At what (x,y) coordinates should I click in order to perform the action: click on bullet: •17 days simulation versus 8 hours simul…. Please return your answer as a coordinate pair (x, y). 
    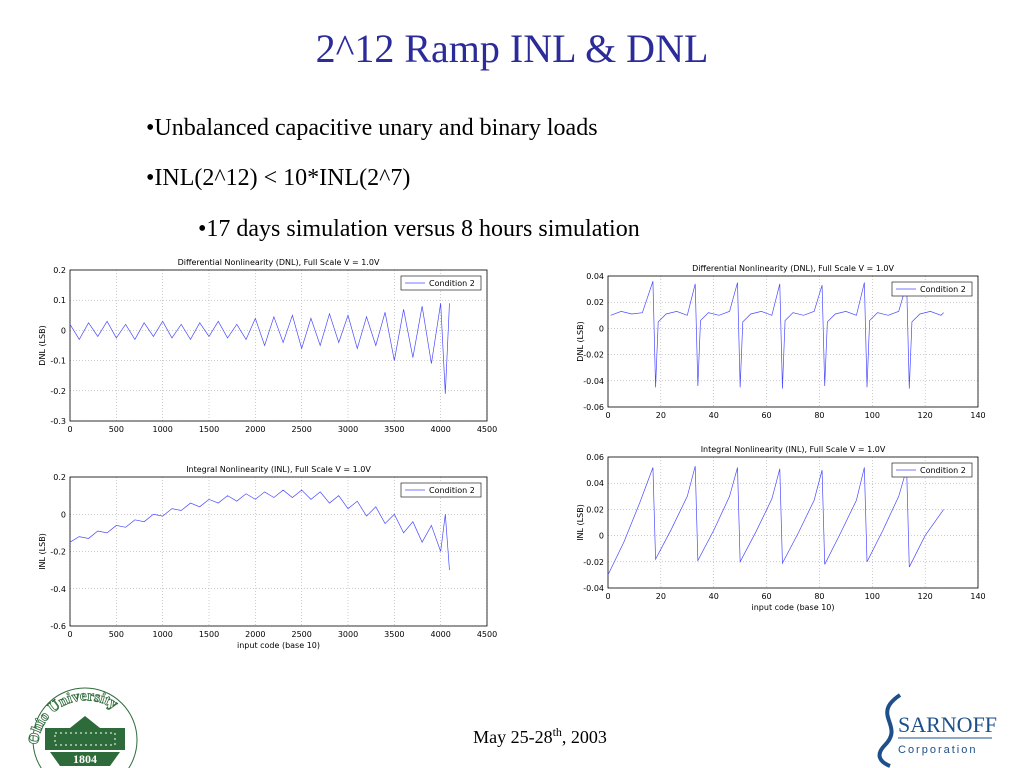
    Looking at the image, I should click on (419, 229).